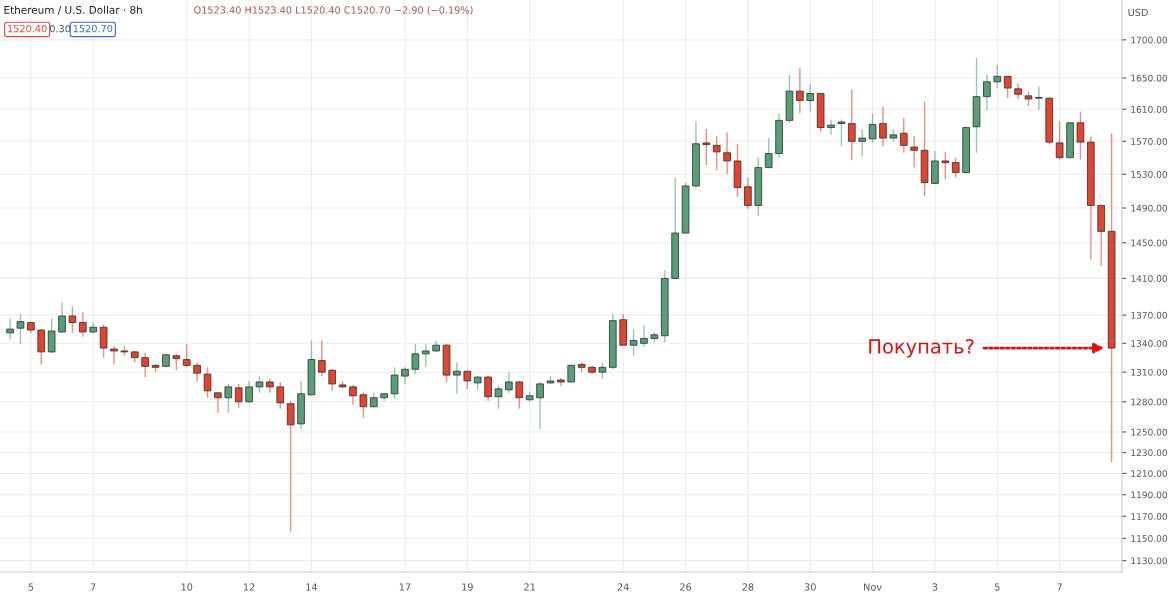 This screenshot has height=601, width=1173. What do you see at coordinates (1149, 208) in the screenshot?
I see `y-tick-label: 1490.00` at bounding box center [1149, 208].